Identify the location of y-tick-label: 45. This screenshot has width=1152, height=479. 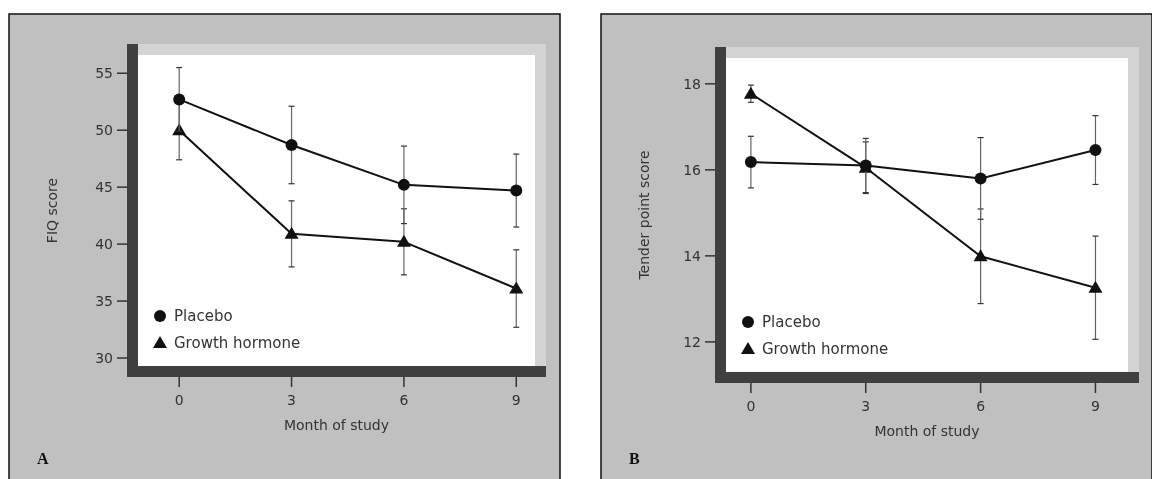
(104, 187).